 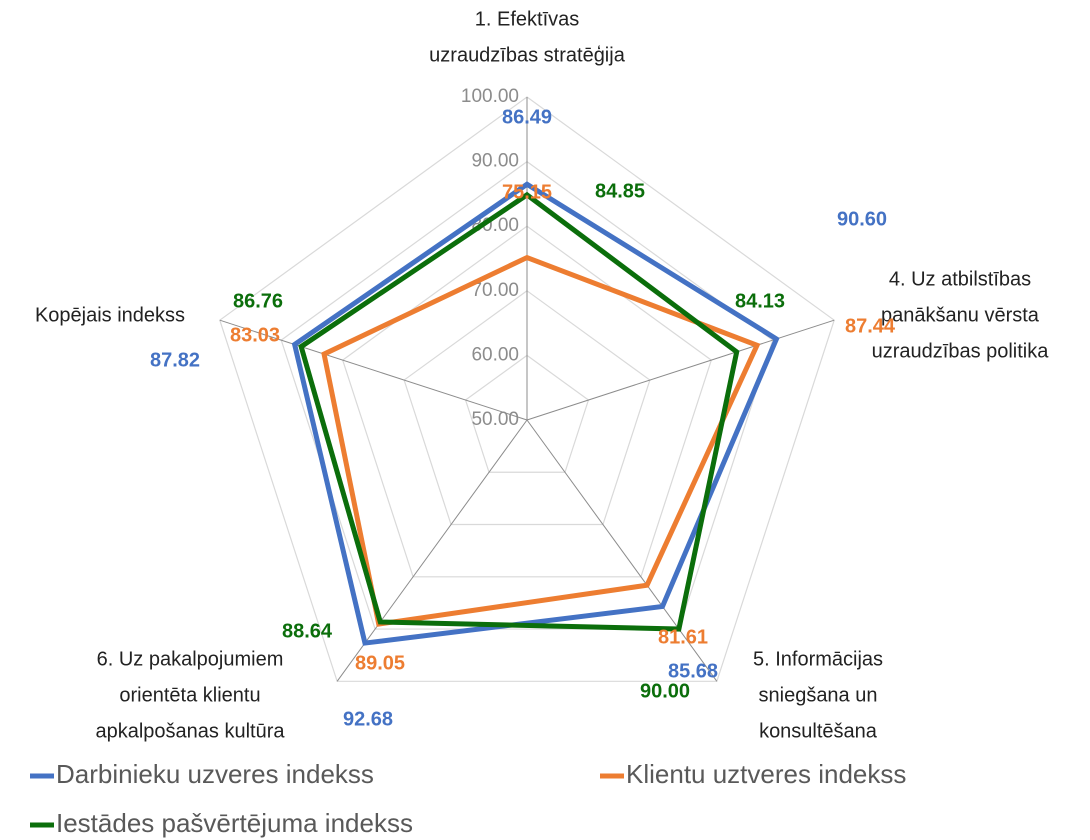 What do you see at coordinates (495, 419) in the screenshot?
I see `tick-label: 50.00` at bounding box center [495, 419].